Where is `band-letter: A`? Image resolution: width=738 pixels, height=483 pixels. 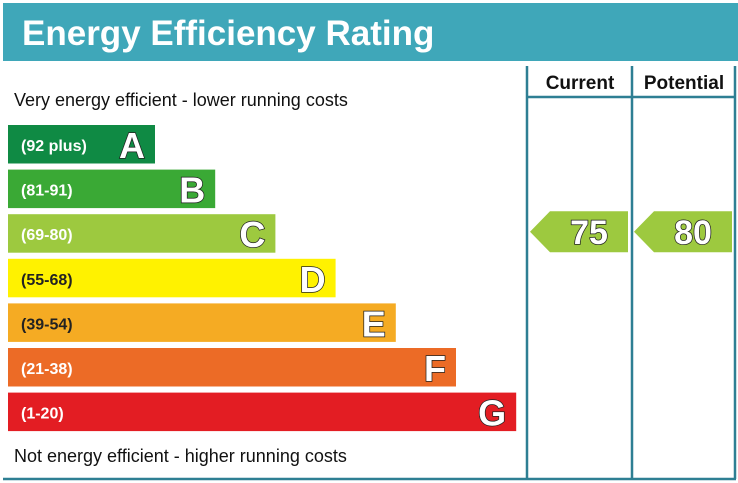
band-letter: A is located at coordinates (132, 145).